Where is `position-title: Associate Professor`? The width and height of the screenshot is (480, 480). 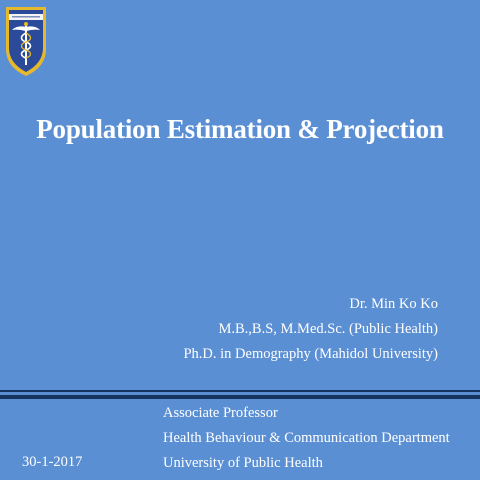
position-title: Associate Professor is located at coordinates (220, 413).